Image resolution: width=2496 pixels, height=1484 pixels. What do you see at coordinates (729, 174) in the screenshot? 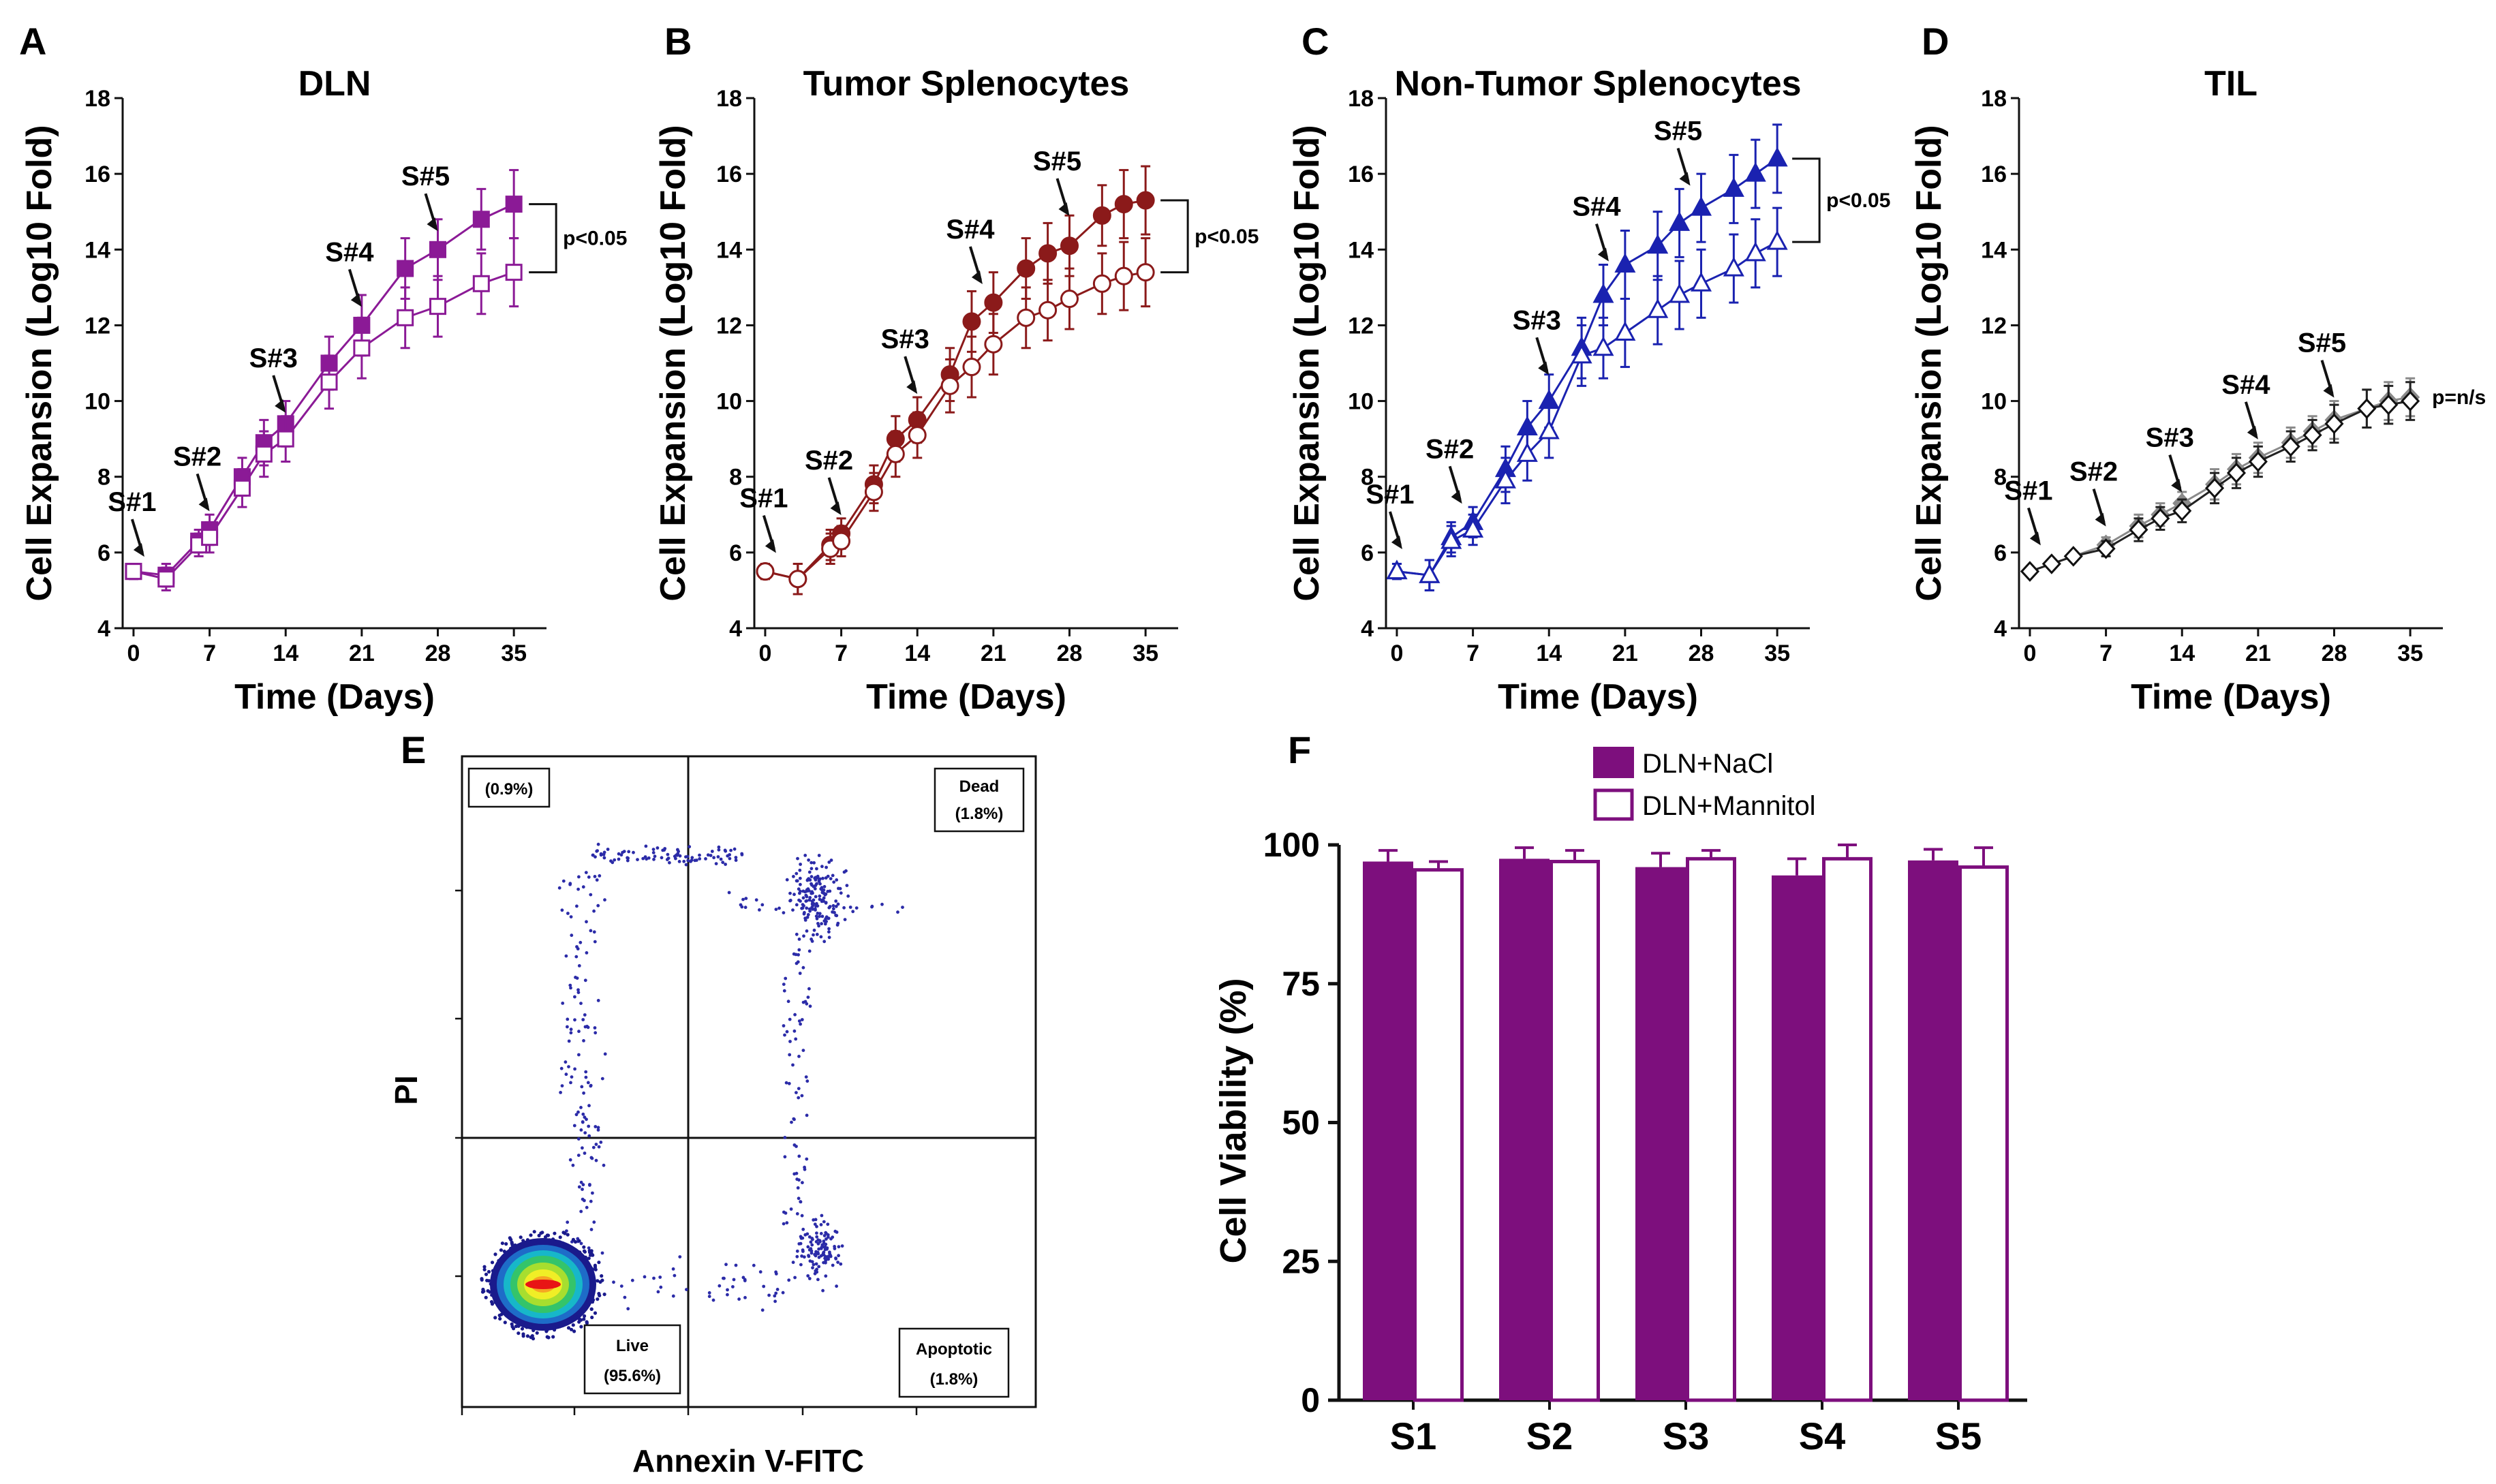
I see `y-tick-label: 16` at bounding box center [729, 174].